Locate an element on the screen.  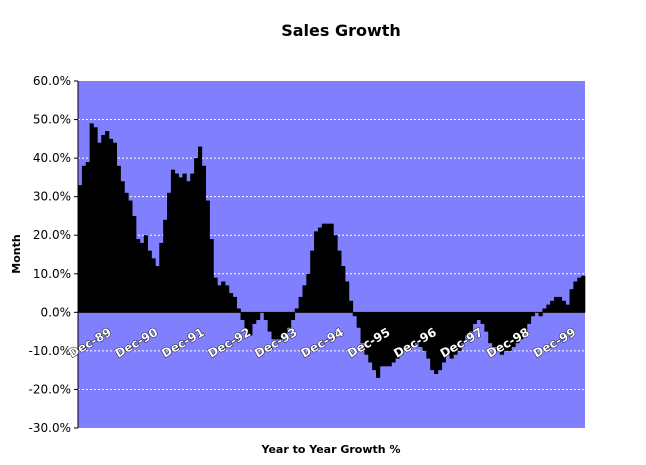
y-tick-label: 10.0% is located at coordinates (52, 274).